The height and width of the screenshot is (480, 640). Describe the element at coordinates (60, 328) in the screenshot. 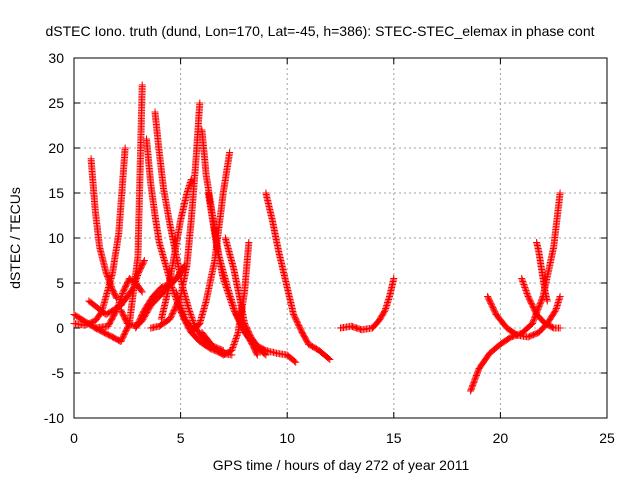

I see `y-tick-label: 0` at that location.